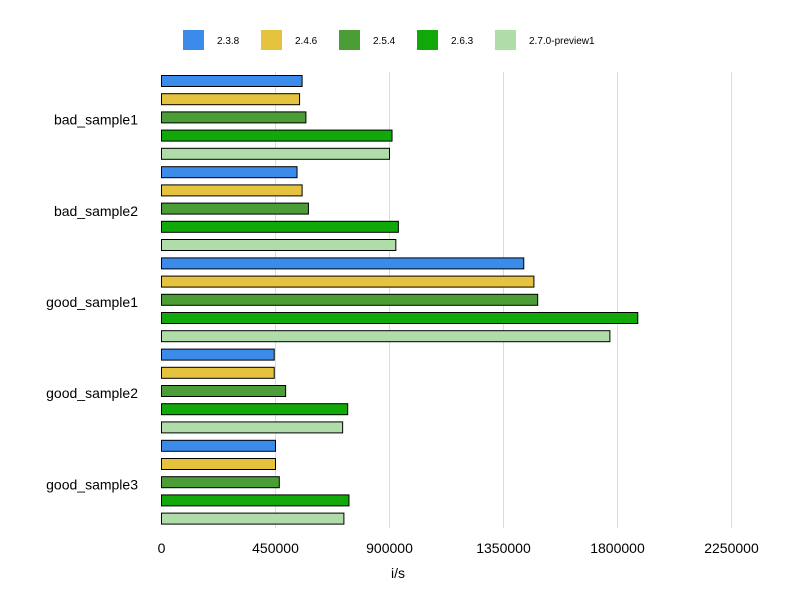 The height and width of the screenshot is (600, 800). What do you see at coordinates (224, 391) in the screenshot?
I see `bar-good_sample2-2.5.4` at bounding box center [224, 391].